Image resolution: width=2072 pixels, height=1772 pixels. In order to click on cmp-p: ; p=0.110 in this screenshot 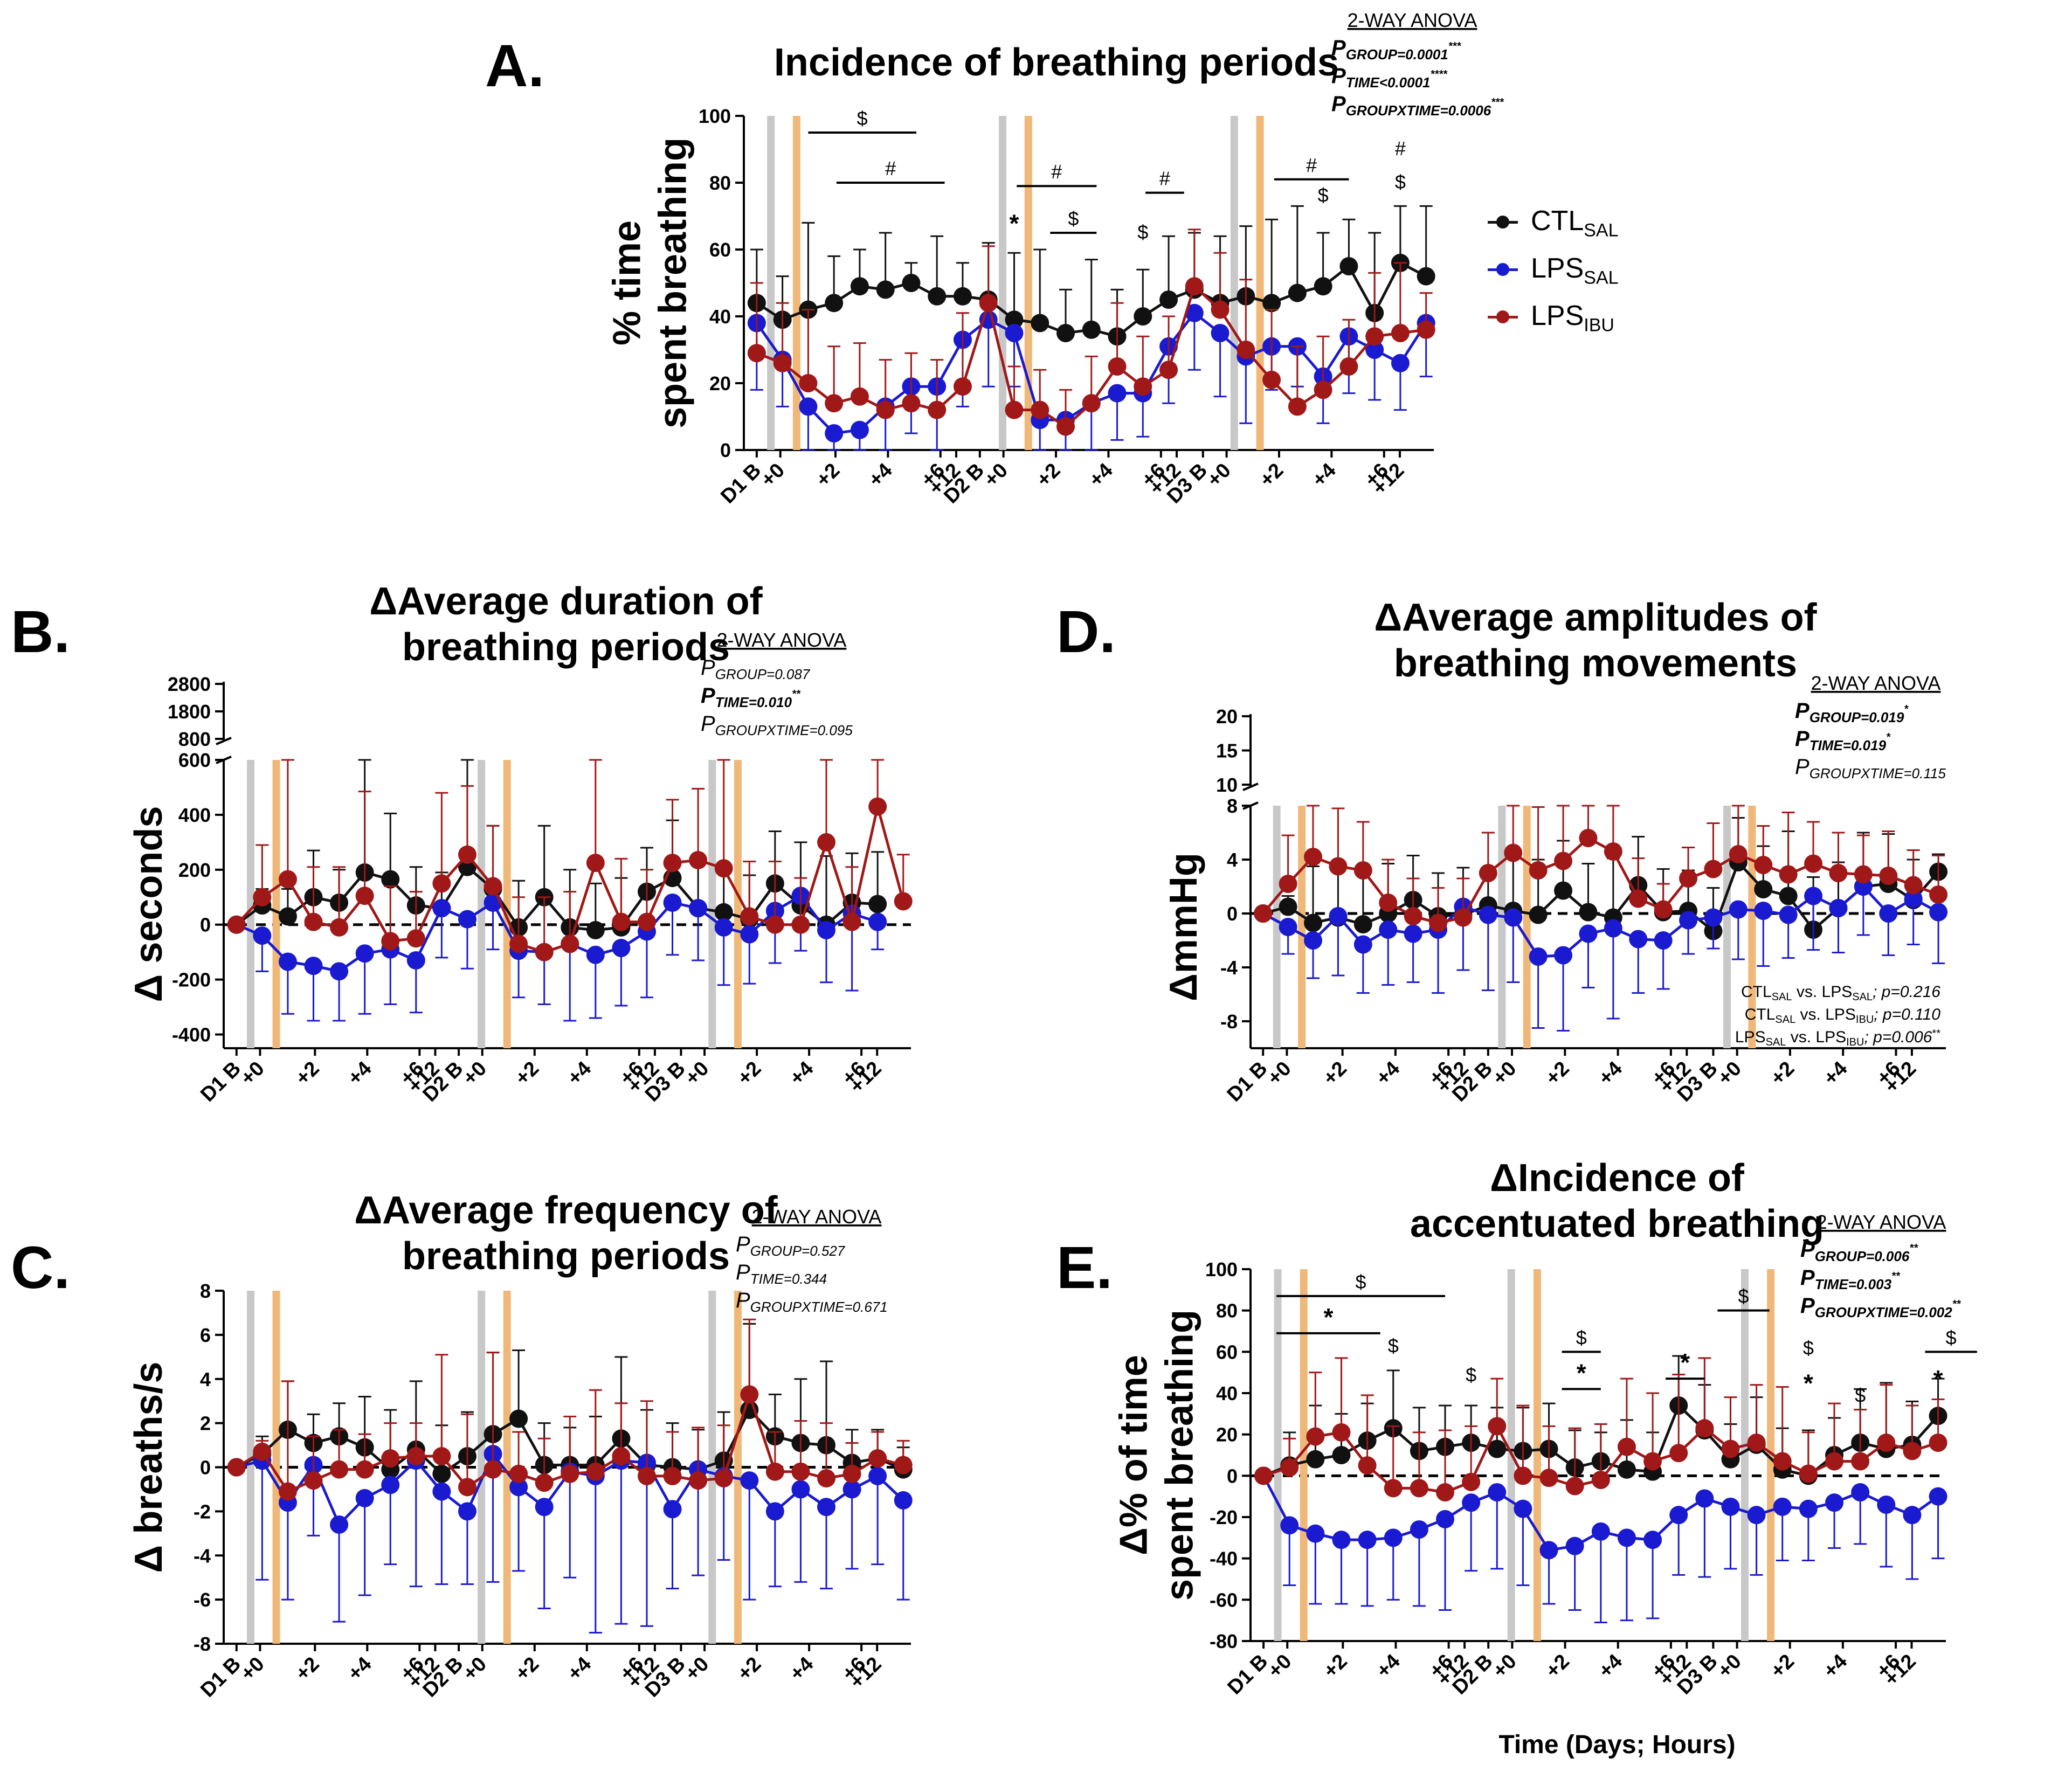, I will do `click(1907, 1014)`.